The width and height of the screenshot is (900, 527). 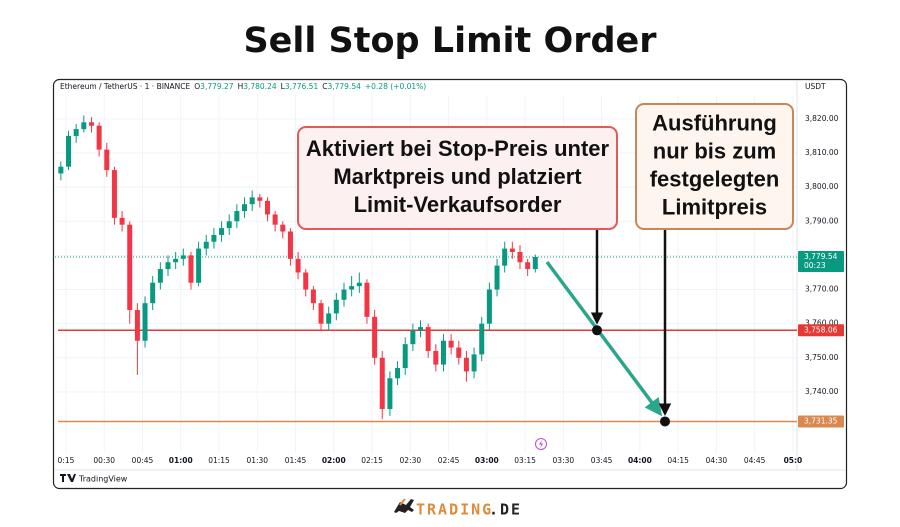 What do you see at coordinates (714, 206) in the screenshot?
I see `annotation-text: Limitpreis` at bounding box center [714, 206].